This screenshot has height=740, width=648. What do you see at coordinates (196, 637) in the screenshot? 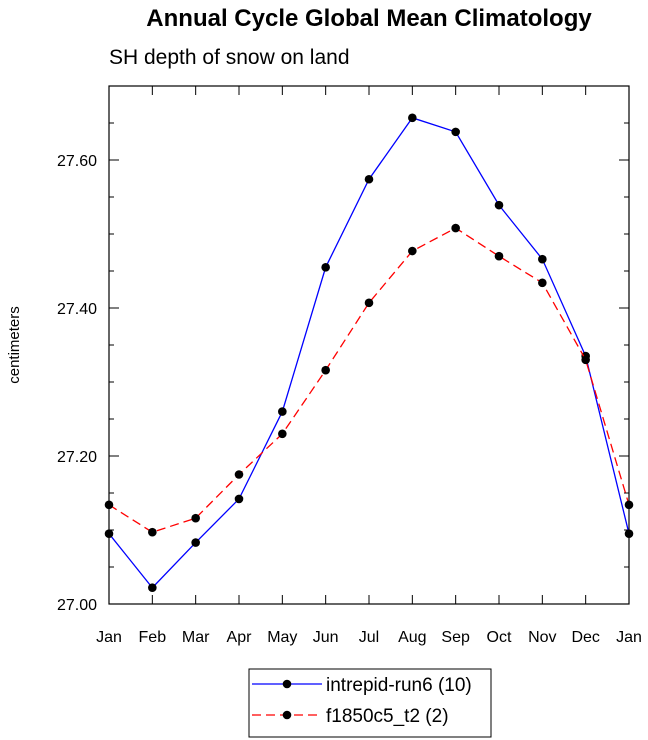
I see `x-tick-label: Mar` at bounding box center [196, 637].